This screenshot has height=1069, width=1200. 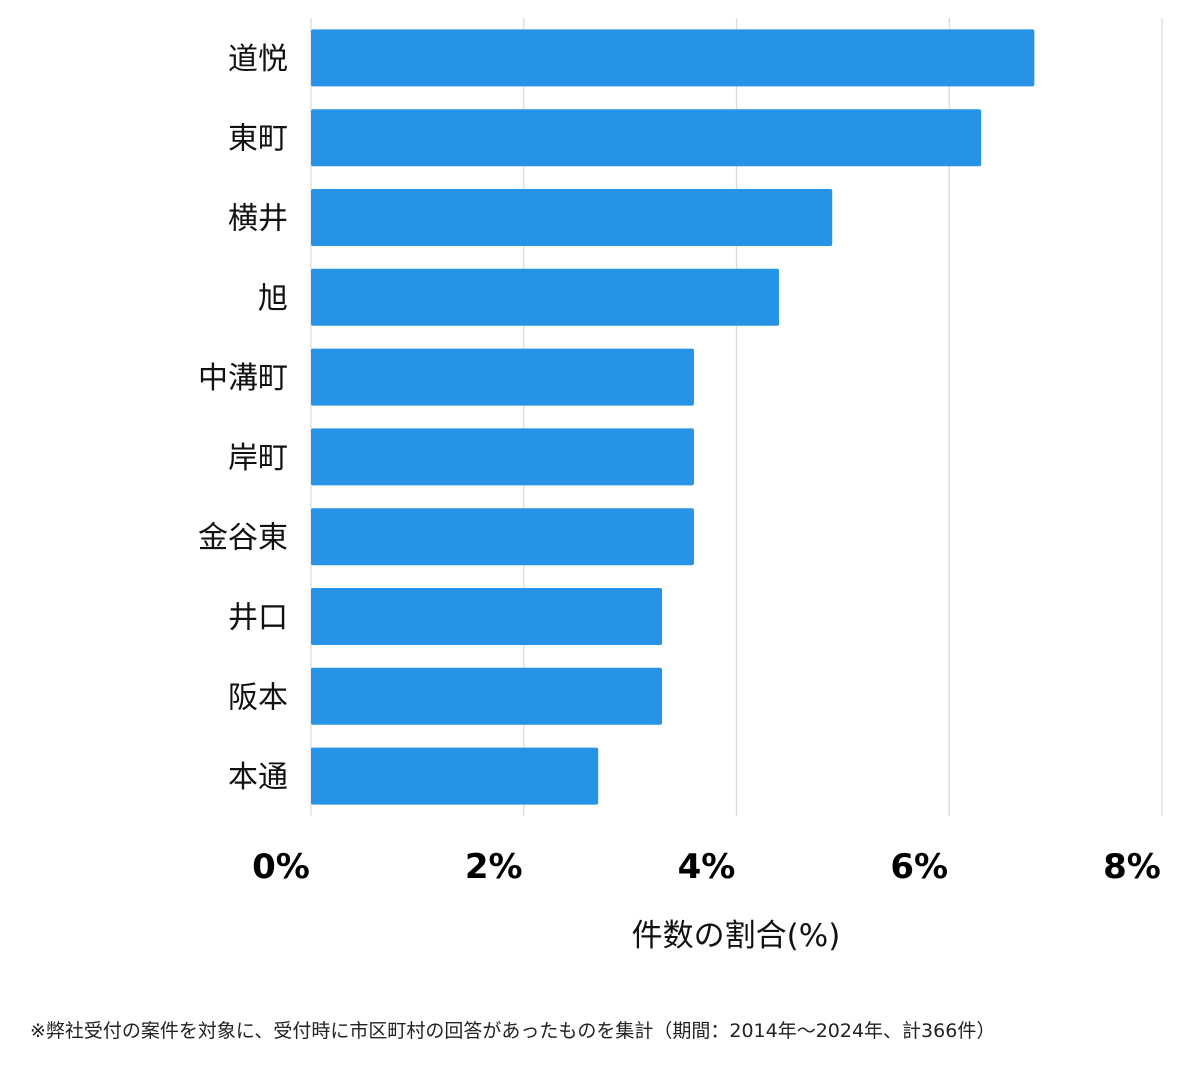 What do you see at coordinates (273, 298) in the screenshot?
I see `category-label: 旭` at bounding box center [273, 298].